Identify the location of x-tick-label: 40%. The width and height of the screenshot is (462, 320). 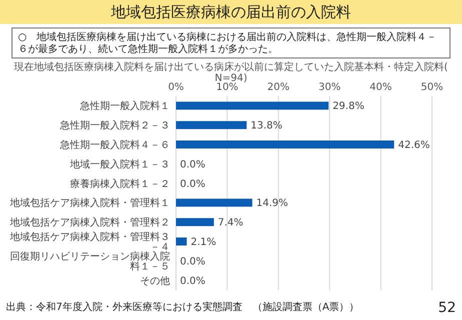
(381, 87).